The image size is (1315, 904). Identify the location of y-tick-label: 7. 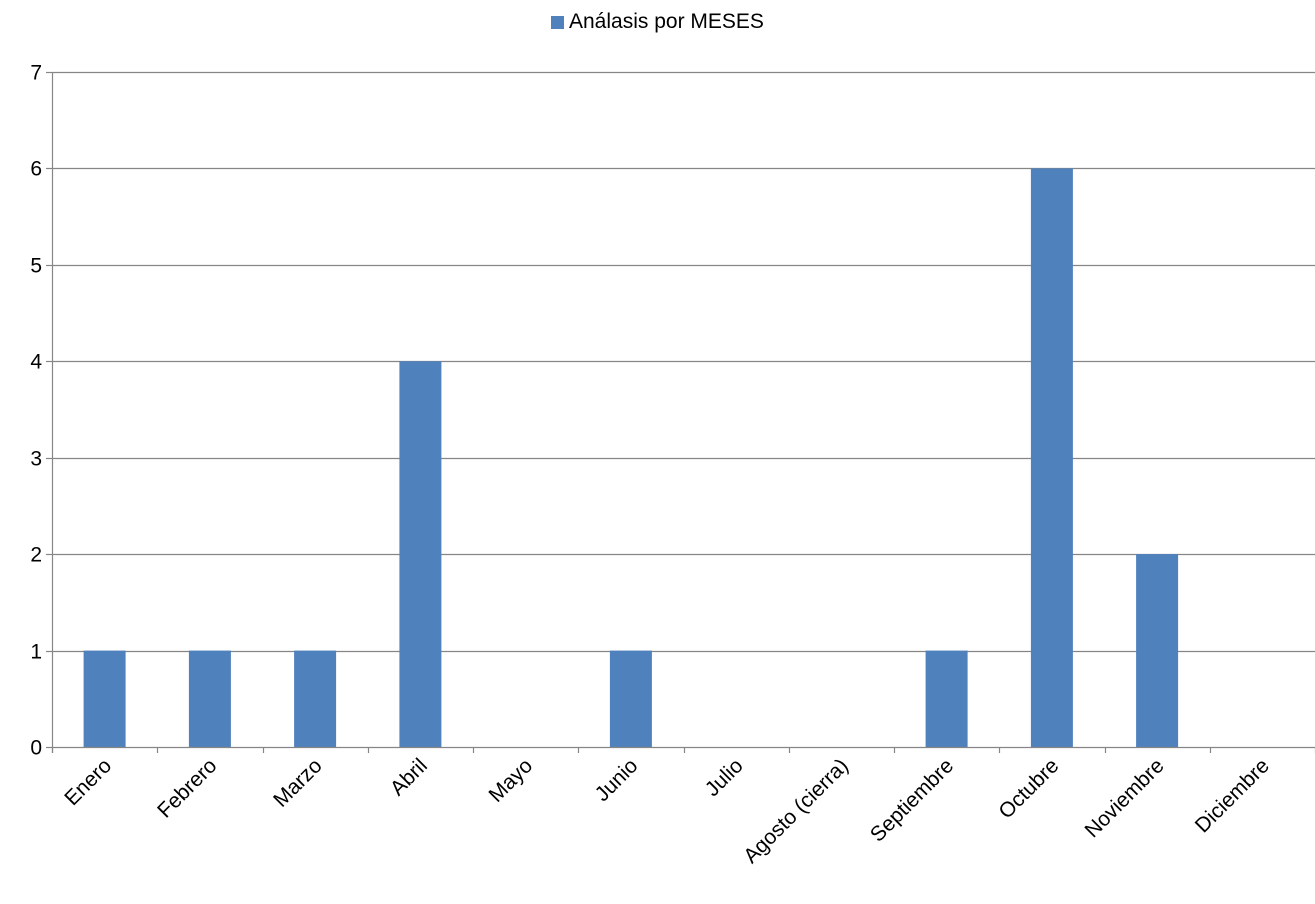
(36, 73).